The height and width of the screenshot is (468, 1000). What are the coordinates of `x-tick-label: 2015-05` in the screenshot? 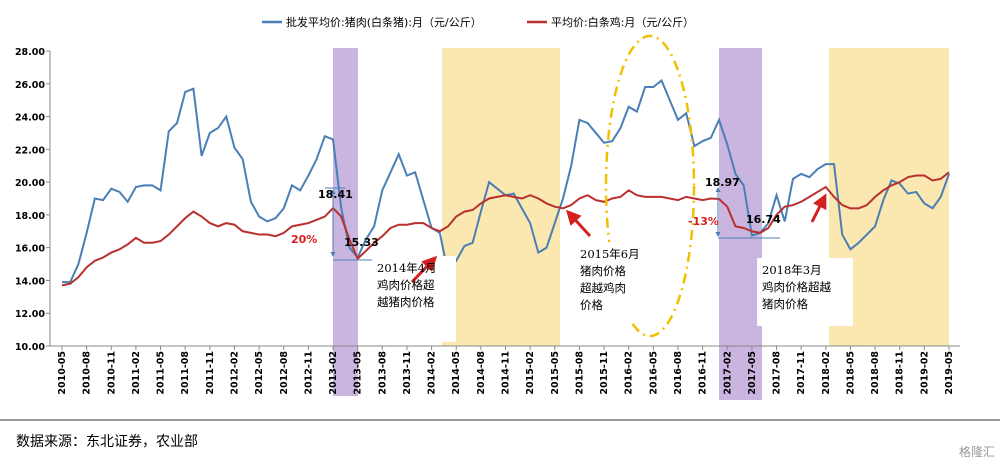 It's located at (555, 373).